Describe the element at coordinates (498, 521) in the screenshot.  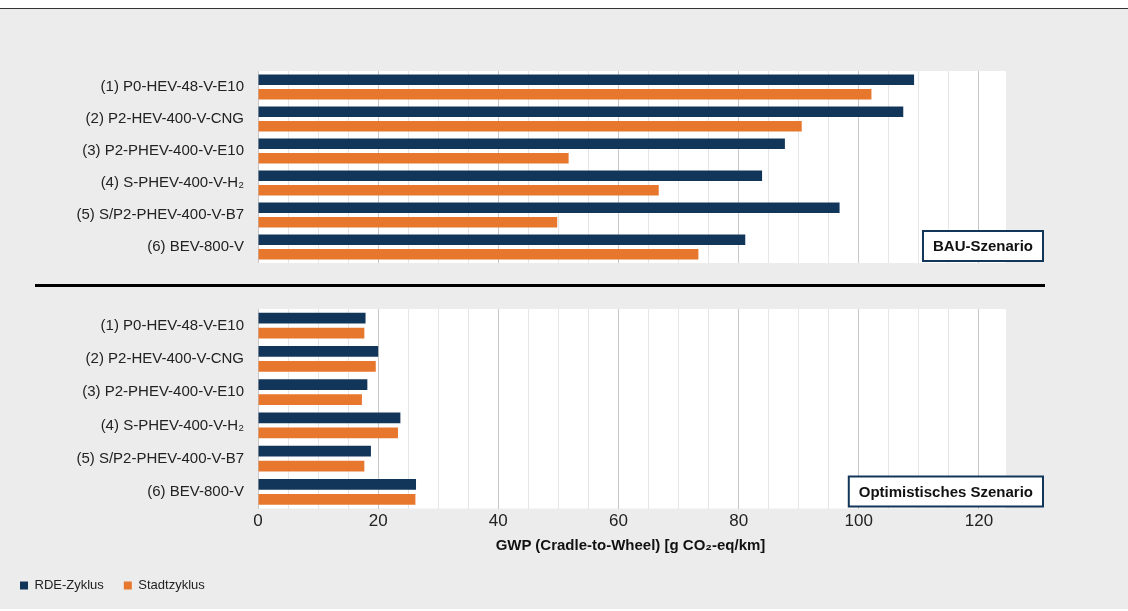
I see `x-tick-label: 40` at that location.